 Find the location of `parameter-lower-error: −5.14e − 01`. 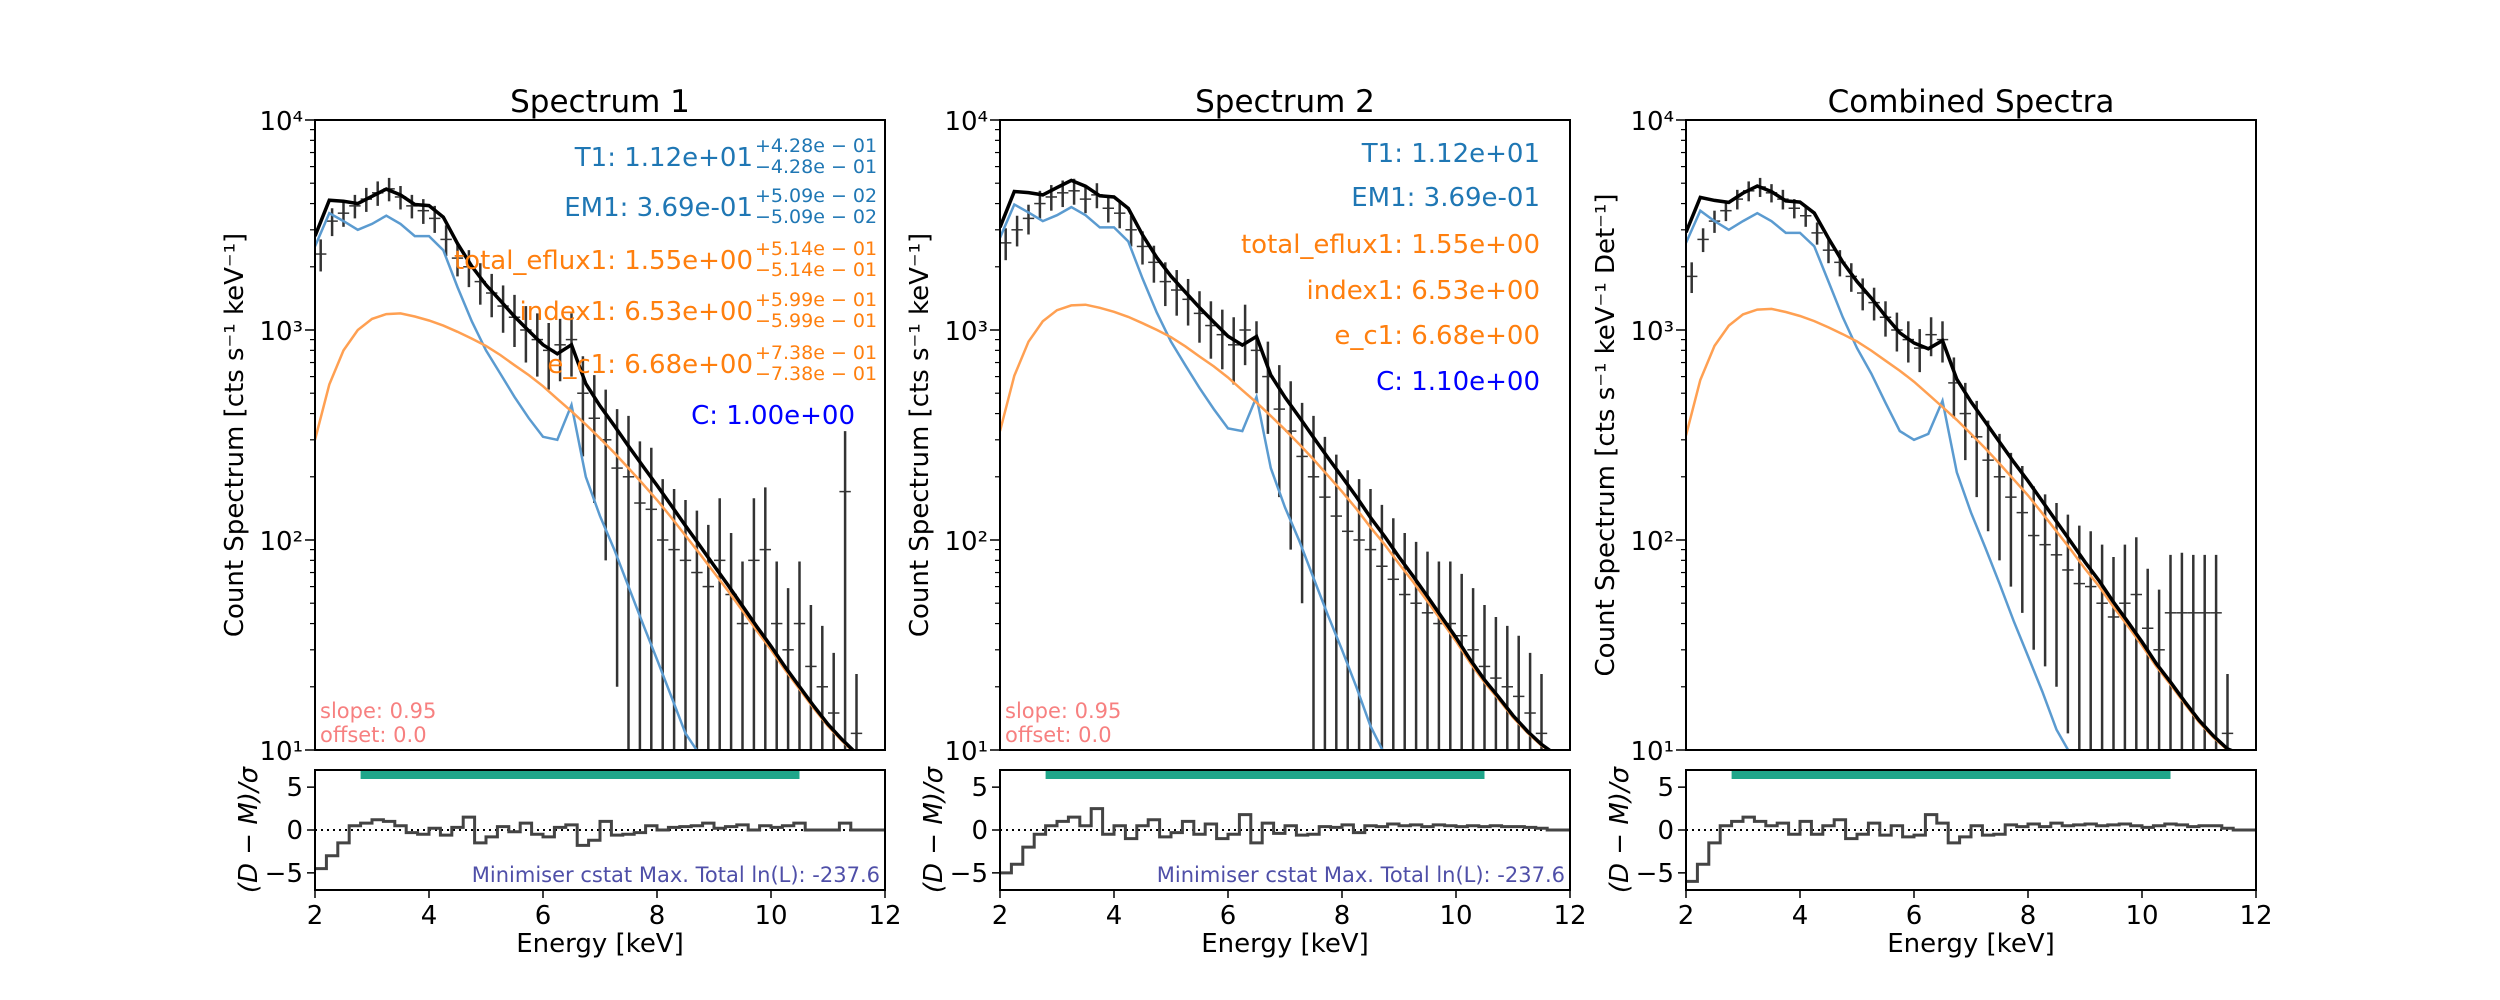

parameter-lower-error: −5.14e − 01 is located at coordinates (816, 270).